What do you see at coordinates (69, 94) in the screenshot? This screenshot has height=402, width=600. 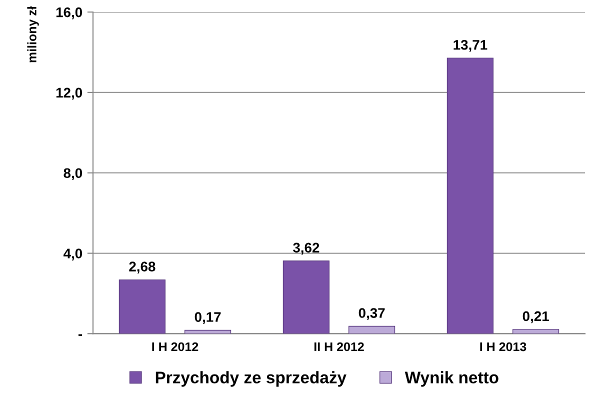 I see `y-tick-label: 12,0` at bounding box center [69, 94].